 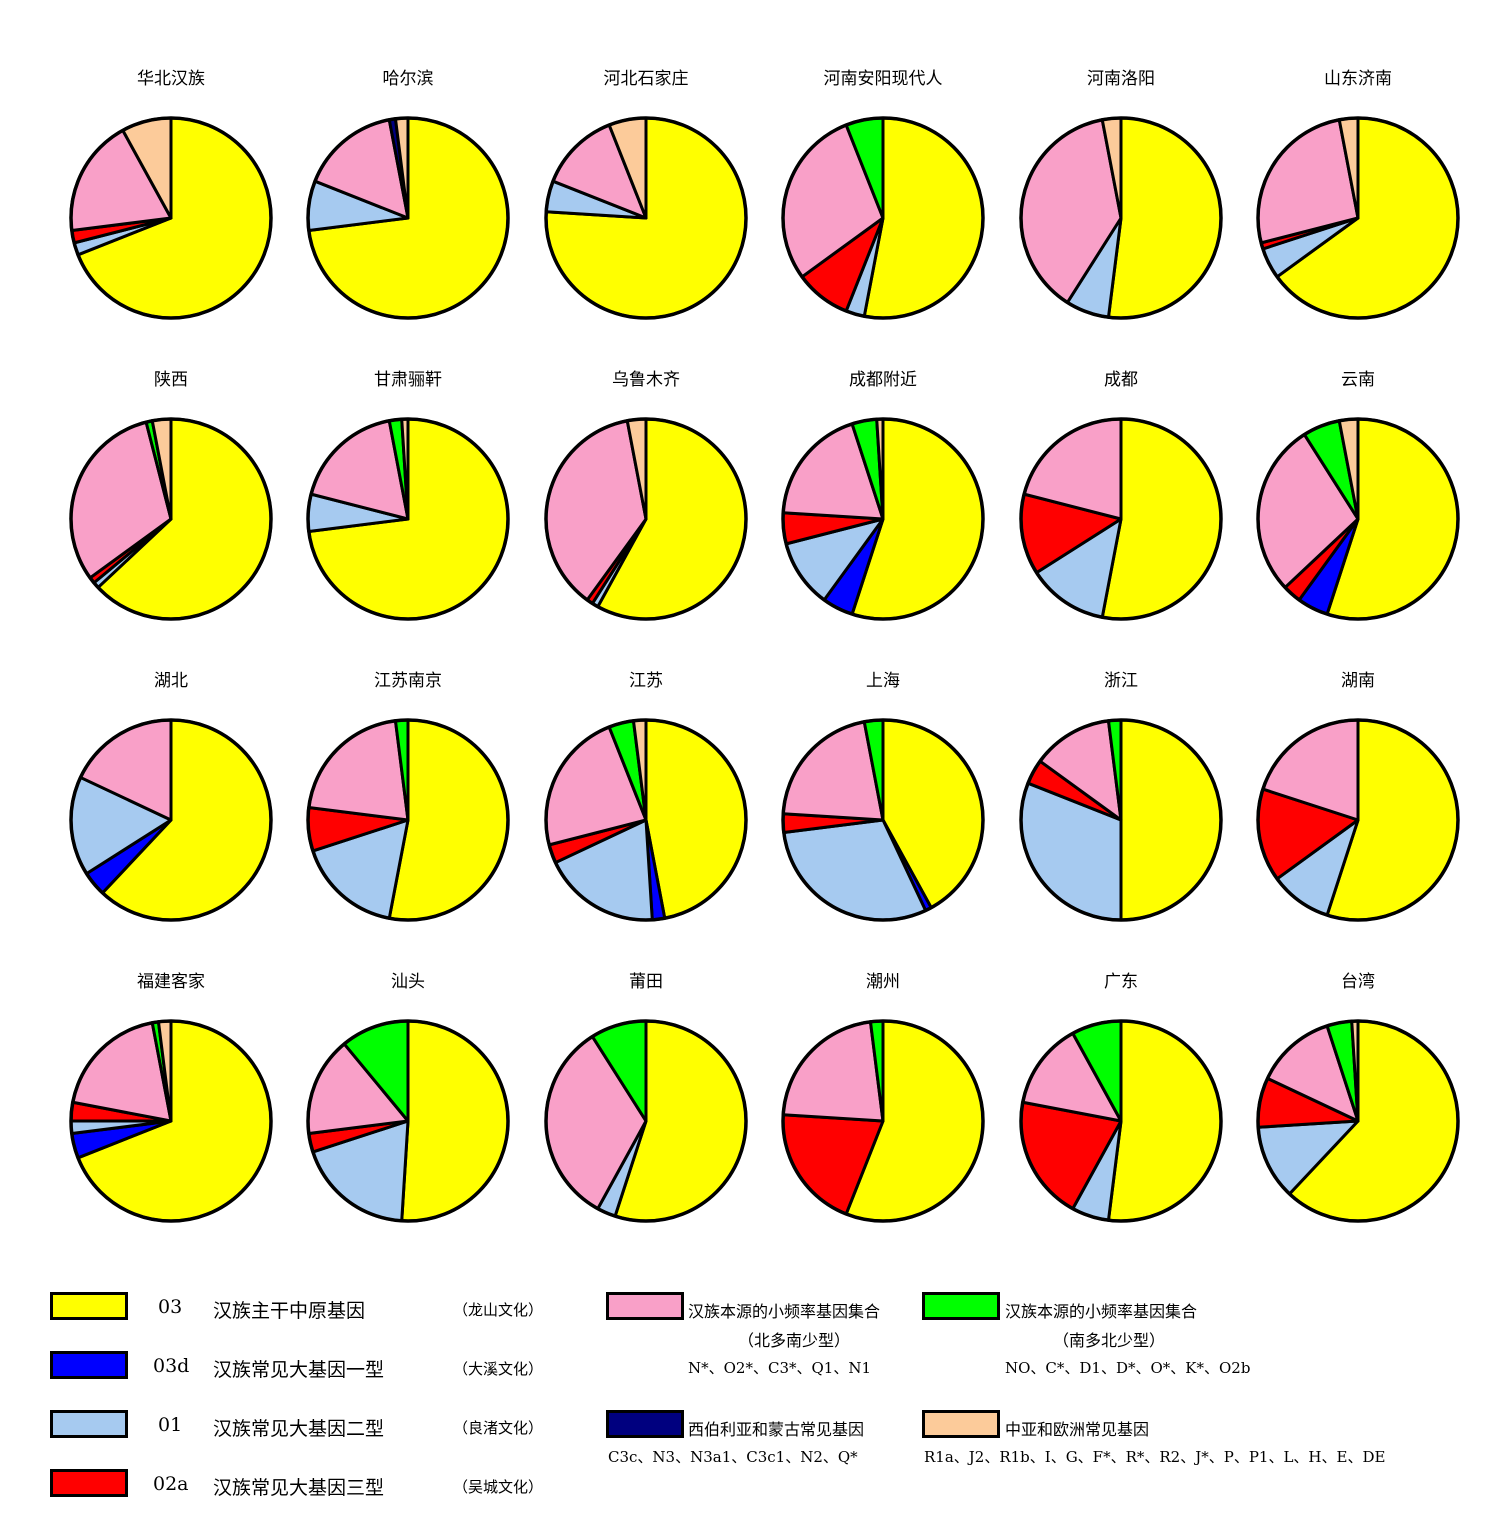 I want to click on legend-code-o2a: 02a, so click(x=171, y=1484).